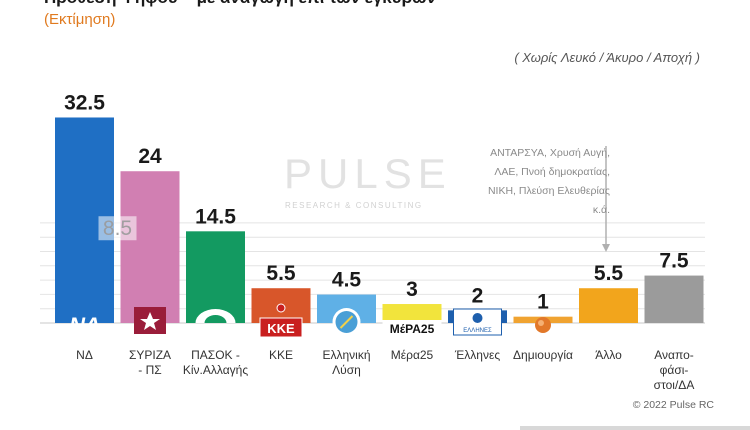 The image size is (750, 430). Describe the element at coordinates (346, 355) in the screenshot. I see `category-label: Ελληνική` at that location.